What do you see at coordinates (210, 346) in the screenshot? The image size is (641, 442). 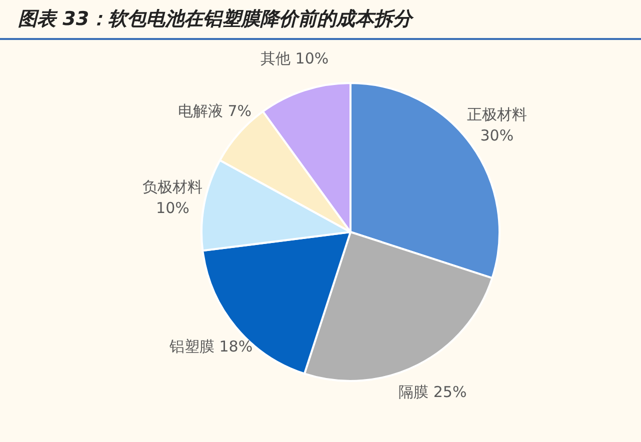 I see `slice-label: 铝塑膜 18%` at bounding box center [210, 346].